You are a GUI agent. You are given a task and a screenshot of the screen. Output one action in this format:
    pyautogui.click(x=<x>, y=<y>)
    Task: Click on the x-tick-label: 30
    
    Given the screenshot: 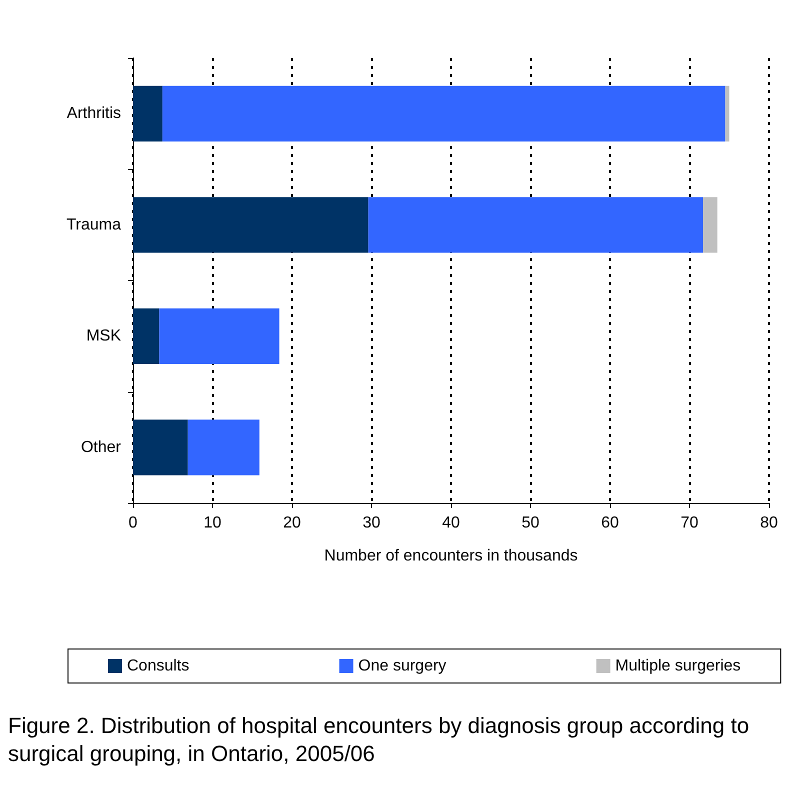 What is the action you would take?
    pyautogui.click(x=371, y=523)
    